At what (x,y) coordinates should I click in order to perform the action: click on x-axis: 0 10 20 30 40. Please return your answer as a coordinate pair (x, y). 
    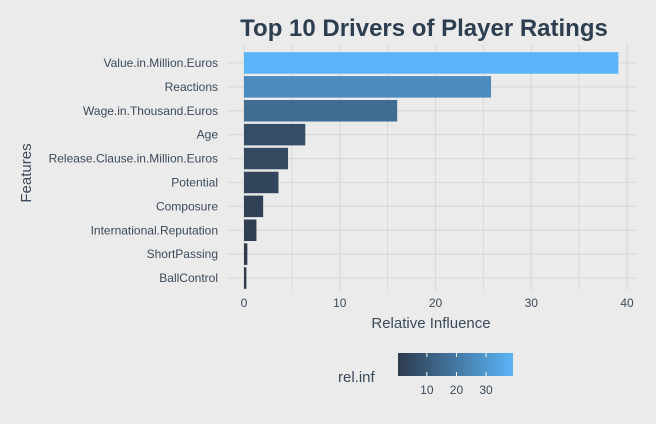
    Looking at the image, I should click on (437, 303).